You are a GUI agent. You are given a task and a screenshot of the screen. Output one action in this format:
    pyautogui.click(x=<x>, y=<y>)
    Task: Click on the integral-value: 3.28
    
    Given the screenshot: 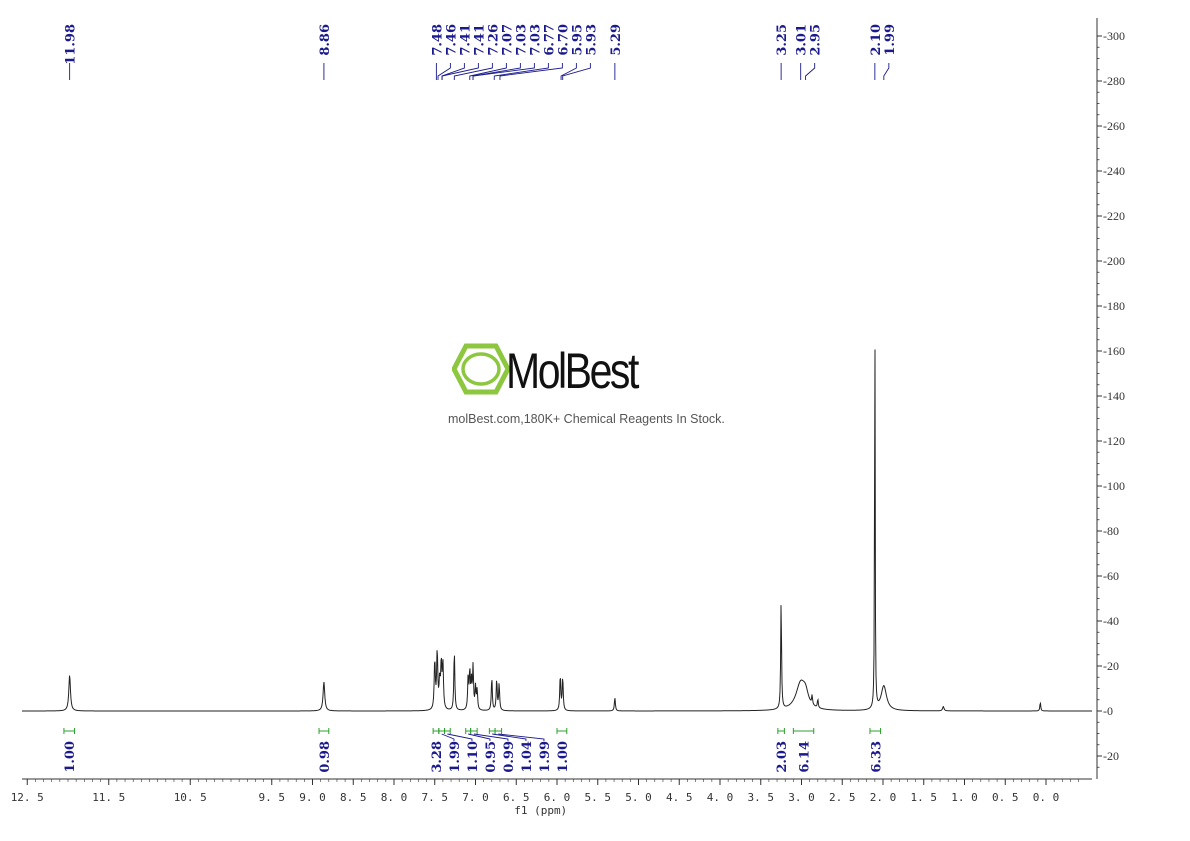 What is the action you would take?
    pyautogui.click(x=437, y=757)
    